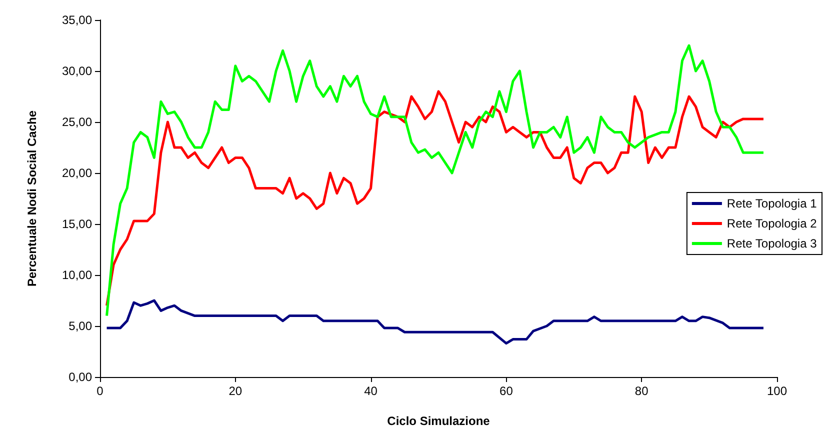 The width and height of the screenshot is (832, 447). Describe the element at coordinates (80, 377) in the screenshot. I see `y-tick-label: 0,00` at that location.